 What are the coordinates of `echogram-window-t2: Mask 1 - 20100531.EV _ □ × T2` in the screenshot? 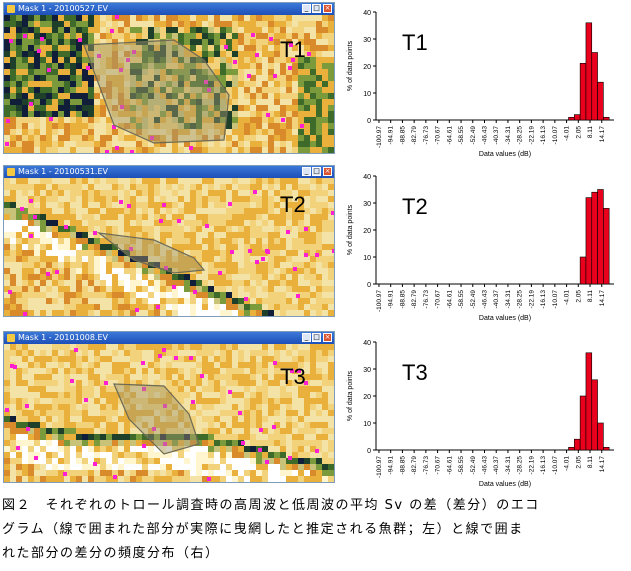 It's located at (169, 241).